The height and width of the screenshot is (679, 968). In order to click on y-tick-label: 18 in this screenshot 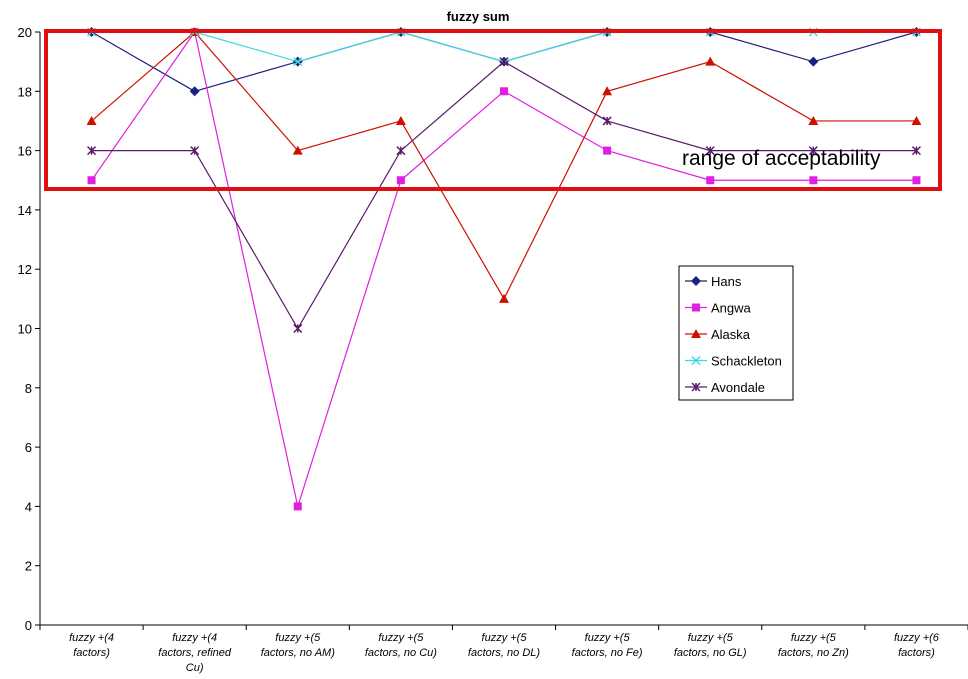, I will do `click(25, 91)`.